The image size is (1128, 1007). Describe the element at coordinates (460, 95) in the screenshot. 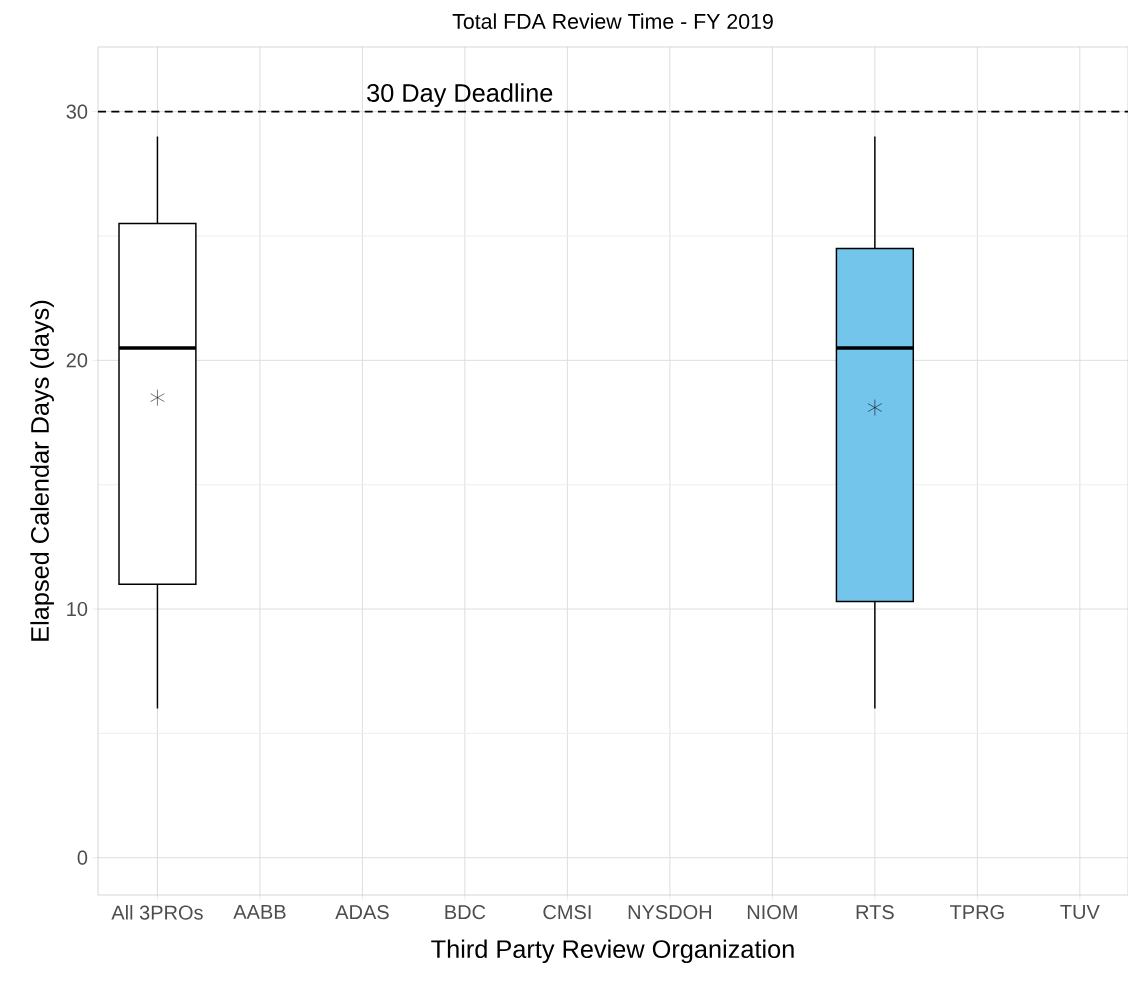

I see `ref-line-label: 30 Day Deadline` at that location.